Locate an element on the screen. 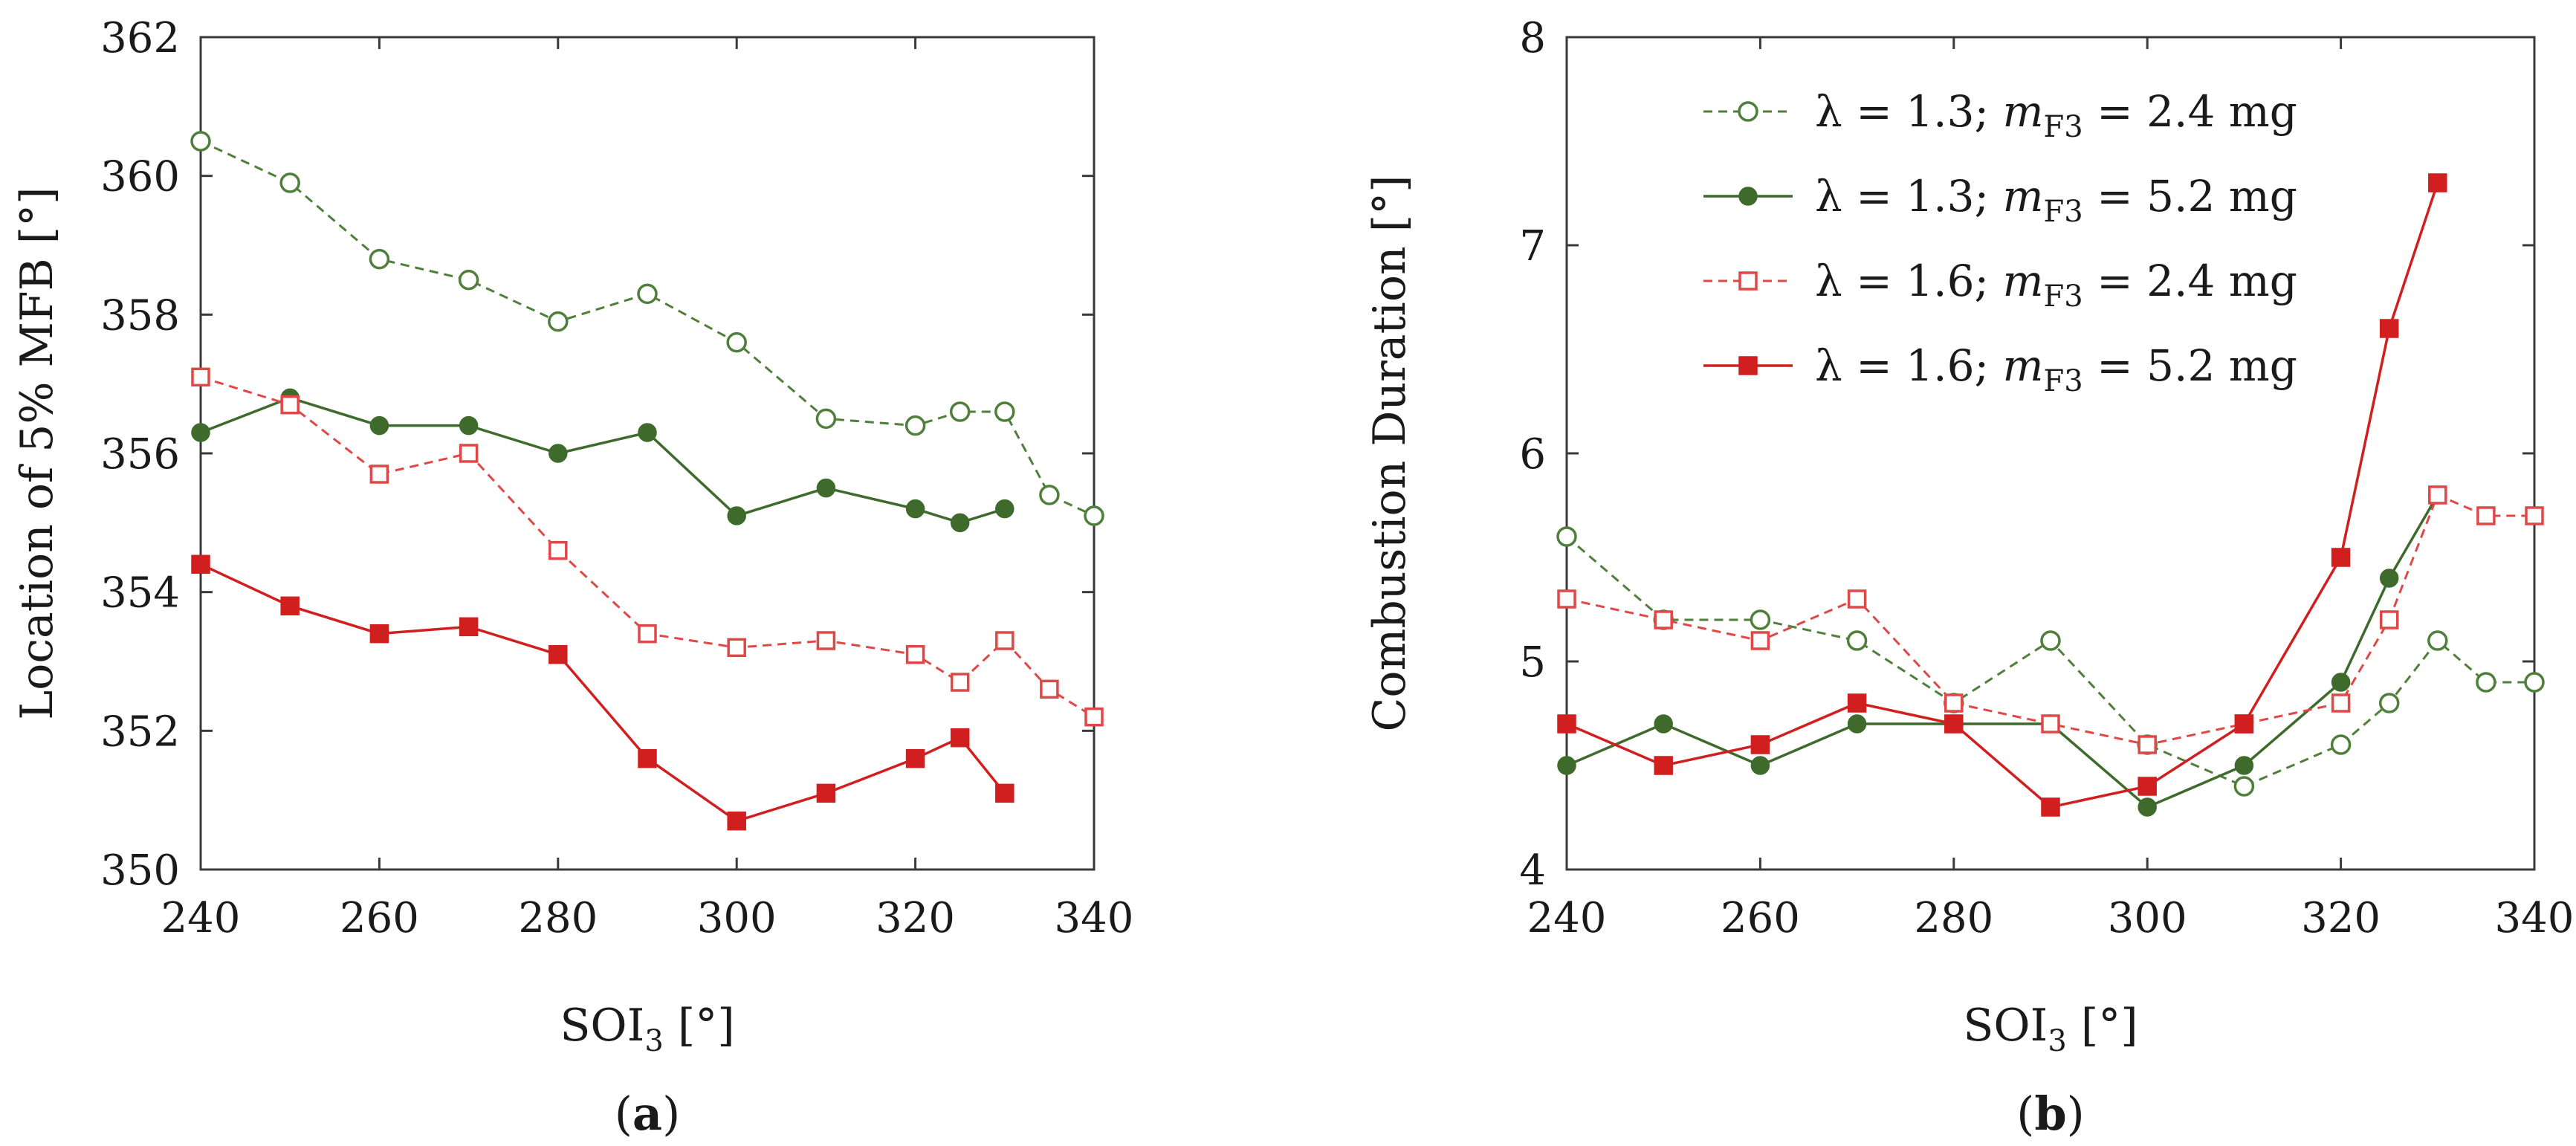 The height and width of the screenshot is (1146, 2576). chart-0-series-0-line is located at coordinates (647, 328).